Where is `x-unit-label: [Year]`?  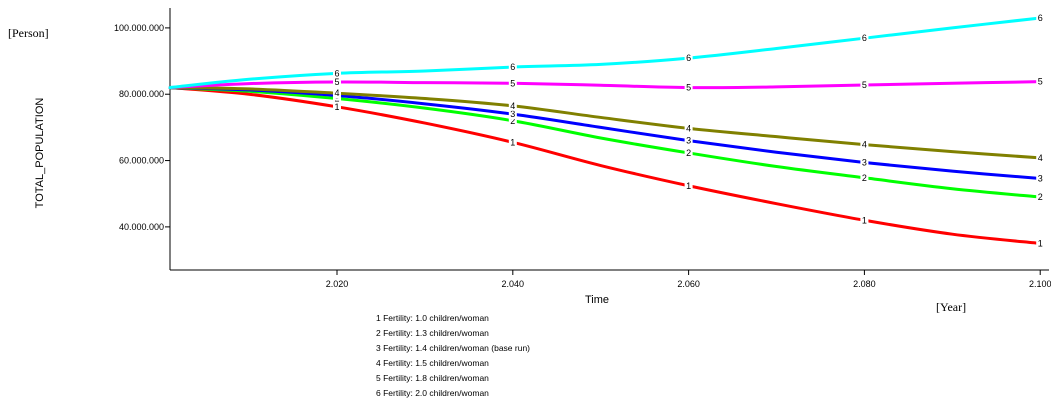
x-unit-label: [Year] is located at coordinates (951, 307).